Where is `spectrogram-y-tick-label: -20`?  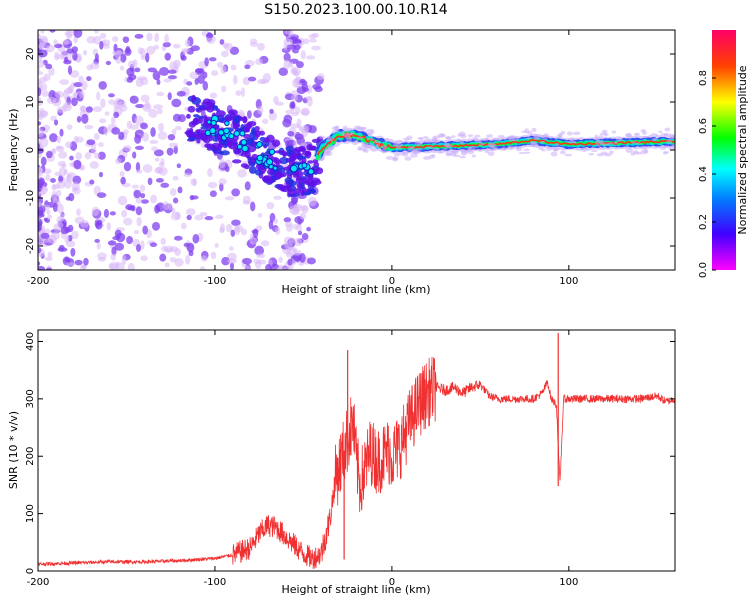 spectrogram-y-tick-label: -20 is located at coordinates (30, 246).